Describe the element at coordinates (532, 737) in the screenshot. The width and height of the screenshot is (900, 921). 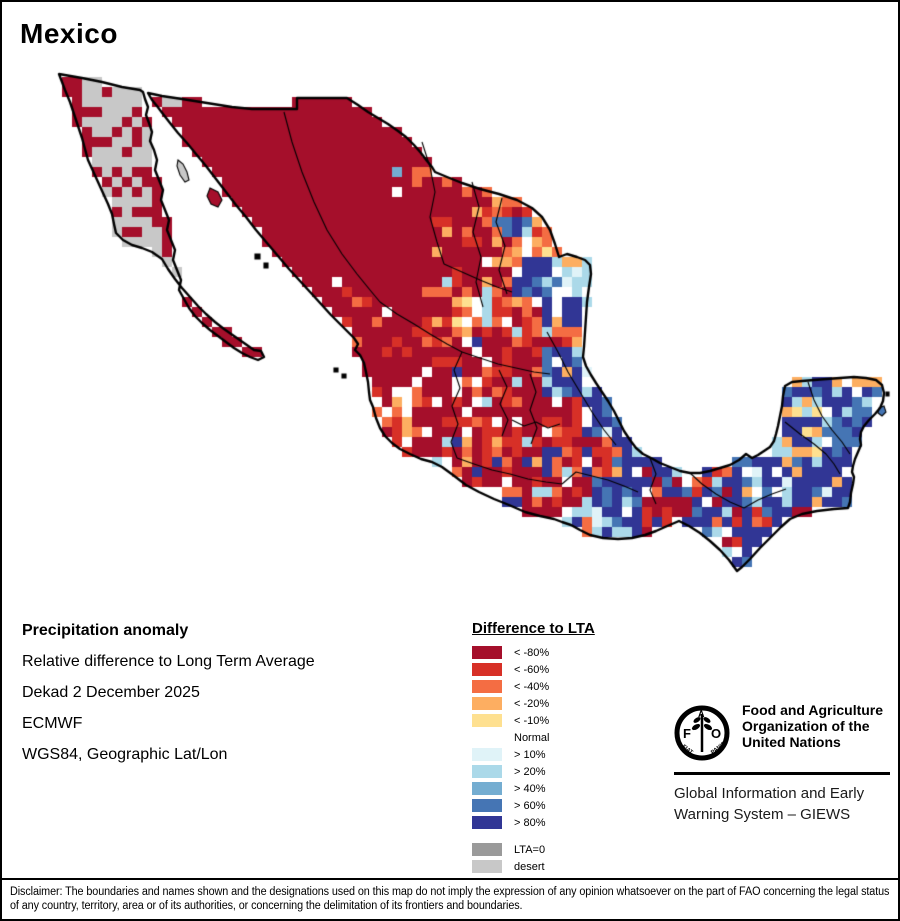
I see `legend-label: Normal` at that location.